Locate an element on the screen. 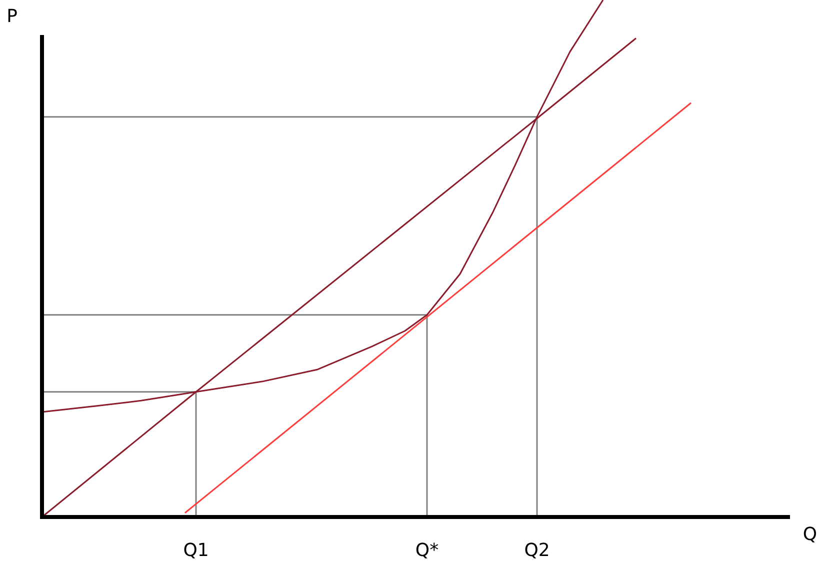  x-axis-title: Q is located at coordinates (810, 534).